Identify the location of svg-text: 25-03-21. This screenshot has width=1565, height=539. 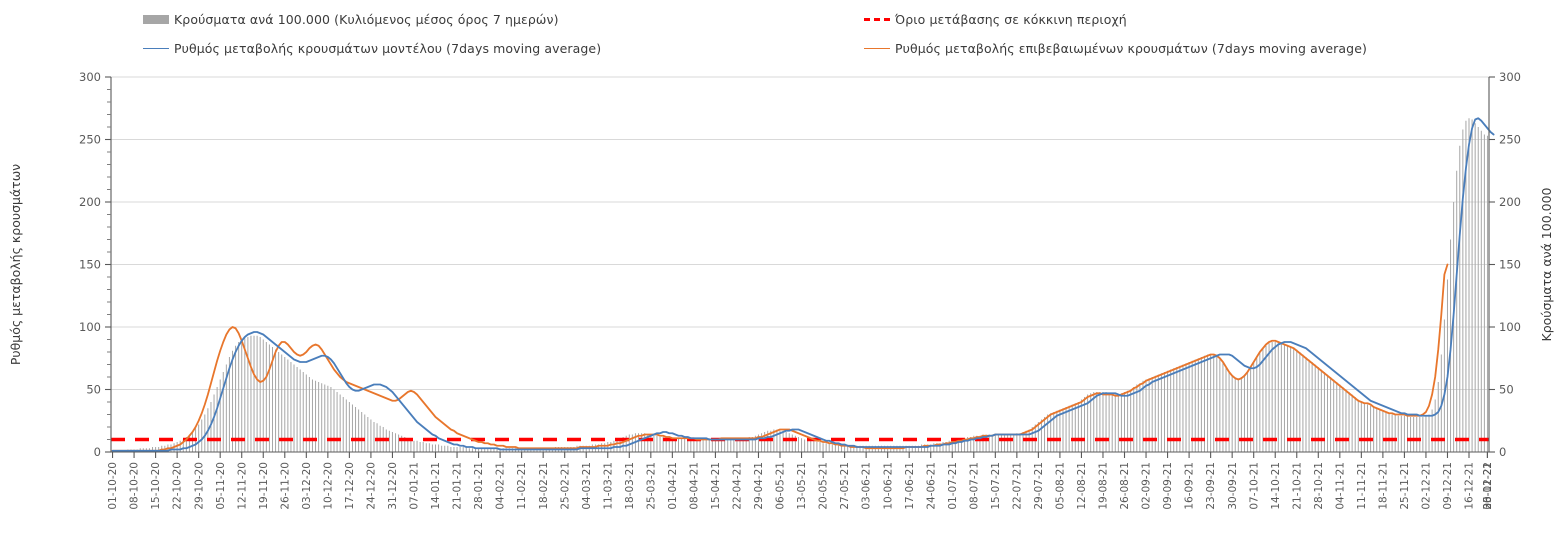
(651, 486).